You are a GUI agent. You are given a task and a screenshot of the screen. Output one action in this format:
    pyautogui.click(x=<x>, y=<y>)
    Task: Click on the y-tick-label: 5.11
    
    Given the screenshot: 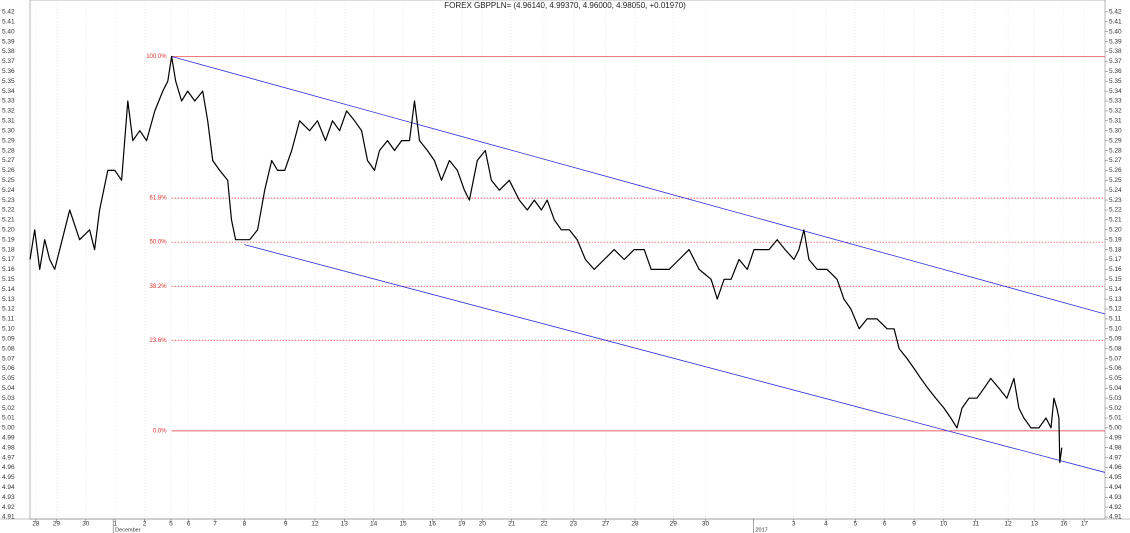 What is the action you would take?
    pyautogui.click(x=1115, y=319)
    